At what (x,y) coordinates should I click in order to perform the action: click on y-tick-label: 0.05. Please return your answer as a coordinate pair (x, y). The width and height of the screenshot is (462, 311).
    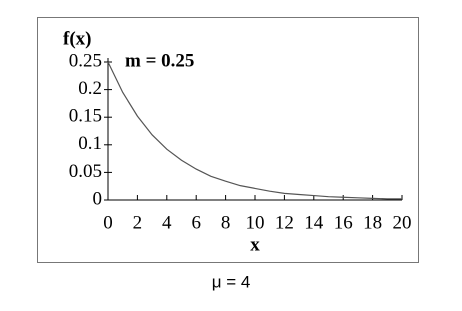
    Looking at the image, I should click on (85, 171).